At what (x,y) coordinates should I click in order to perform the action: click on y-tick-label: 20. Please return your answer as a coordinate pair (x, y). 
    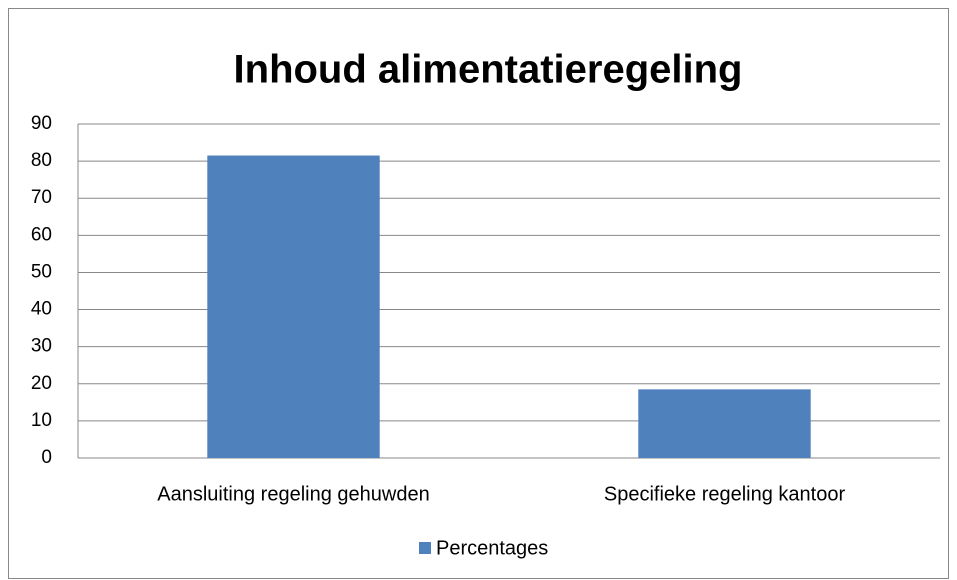
    Looking at the image, I should click on (41, 383).